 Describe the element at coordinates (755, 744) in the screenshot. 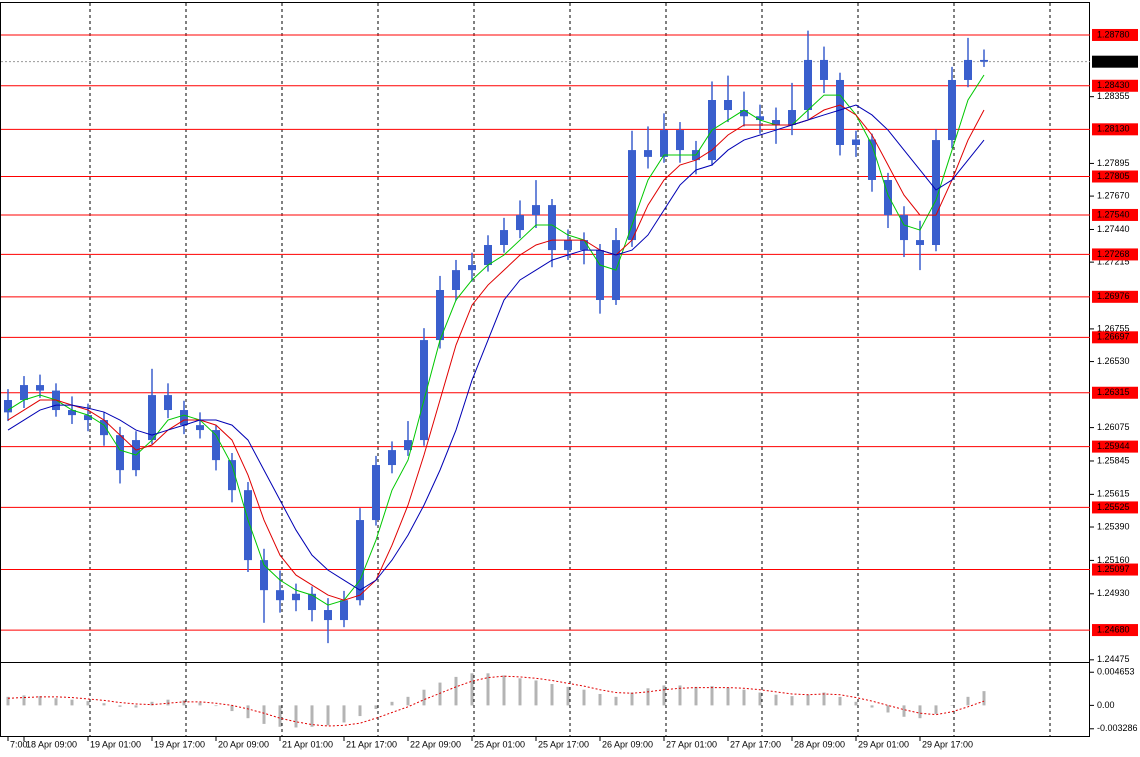

I see `x-tick-label: 27 Apr 17:00` at that location.